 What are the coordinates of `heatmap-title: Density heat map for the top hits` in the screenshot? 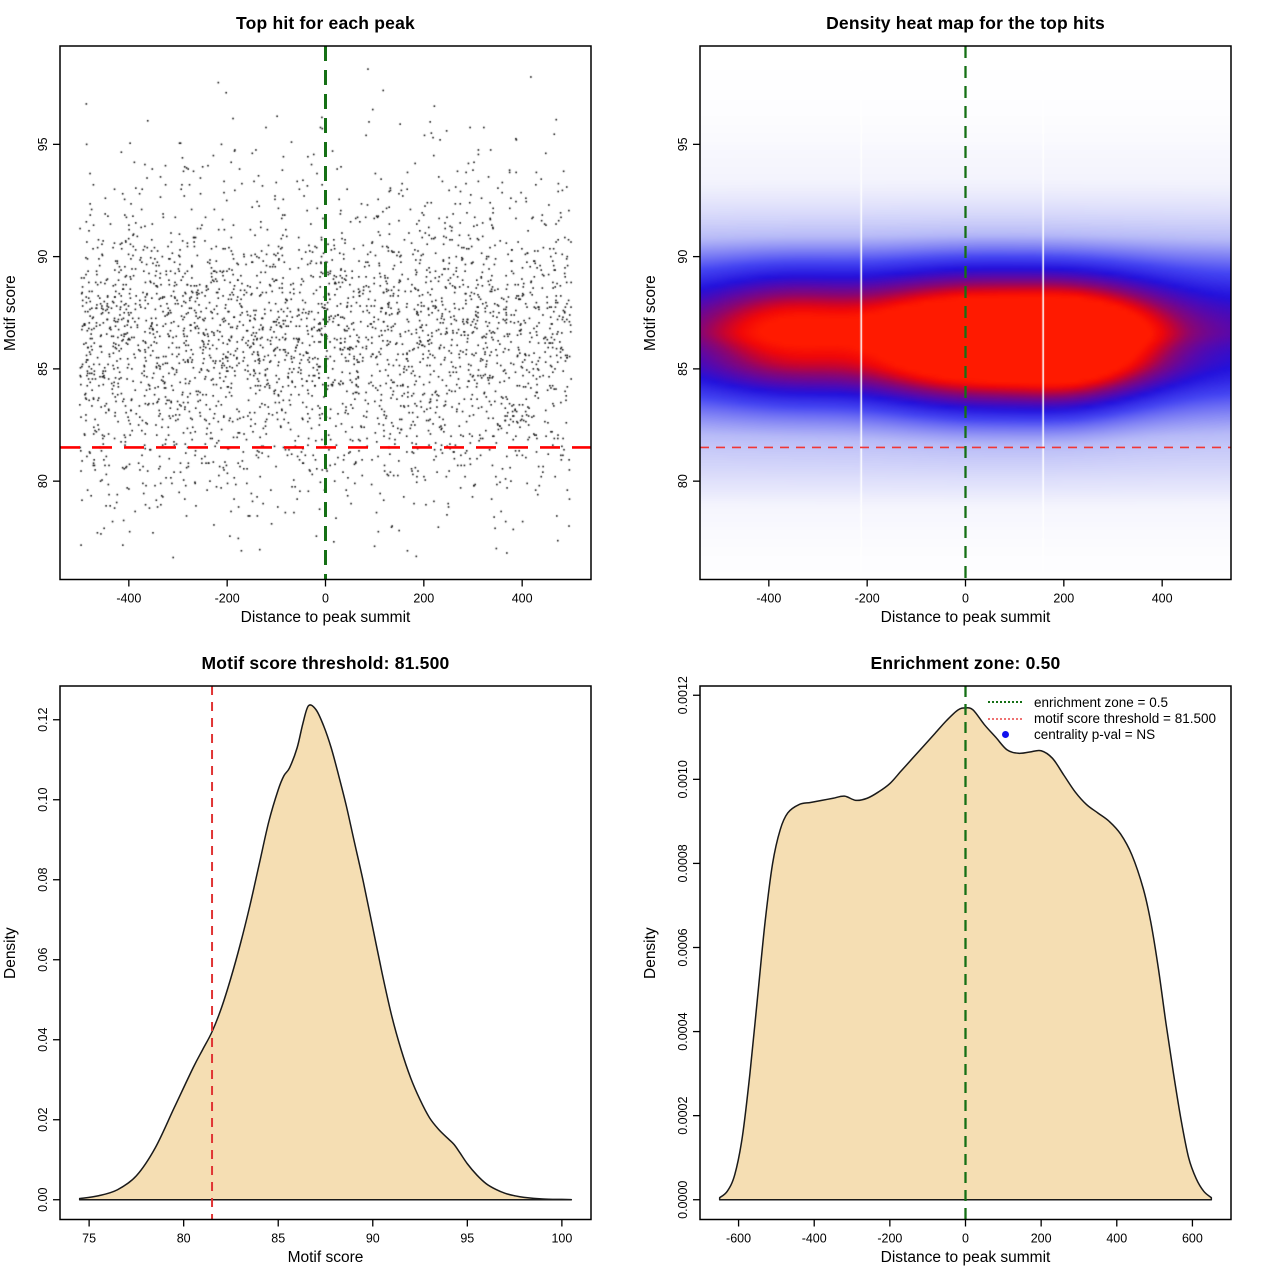 It's located at (965, 23).